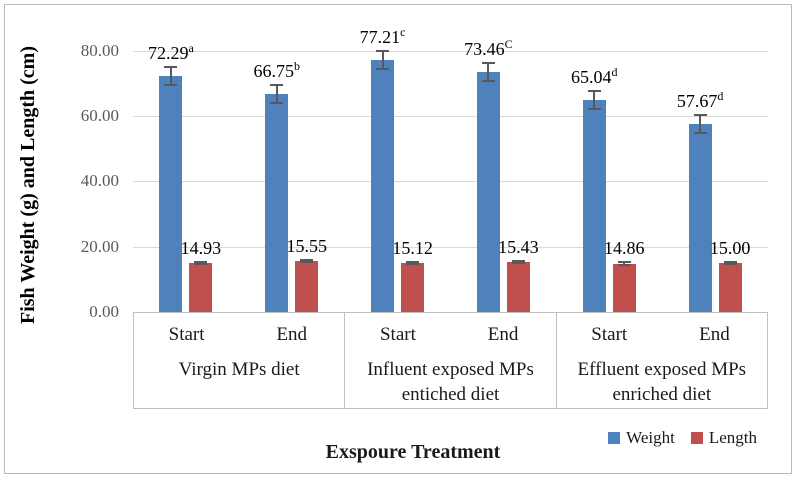  Describe the element at coordinates (296, 65) in the screenshot. I see `bar-label-superscript: b` at that location.